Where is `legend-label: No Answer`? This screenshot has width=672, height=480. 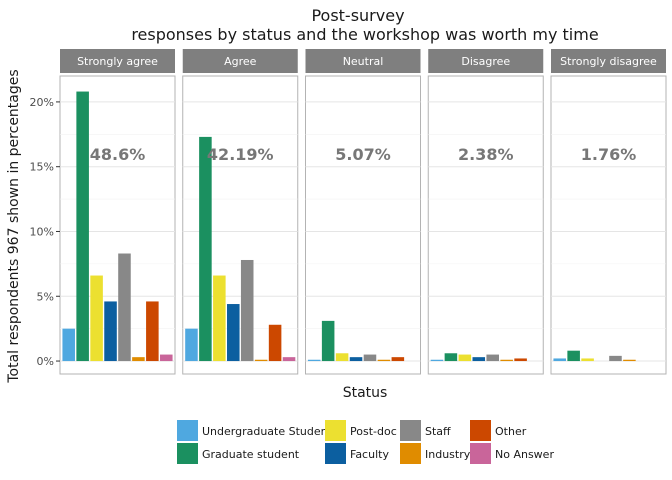
legend-label: No Answer is located at coordinates (524, 454).